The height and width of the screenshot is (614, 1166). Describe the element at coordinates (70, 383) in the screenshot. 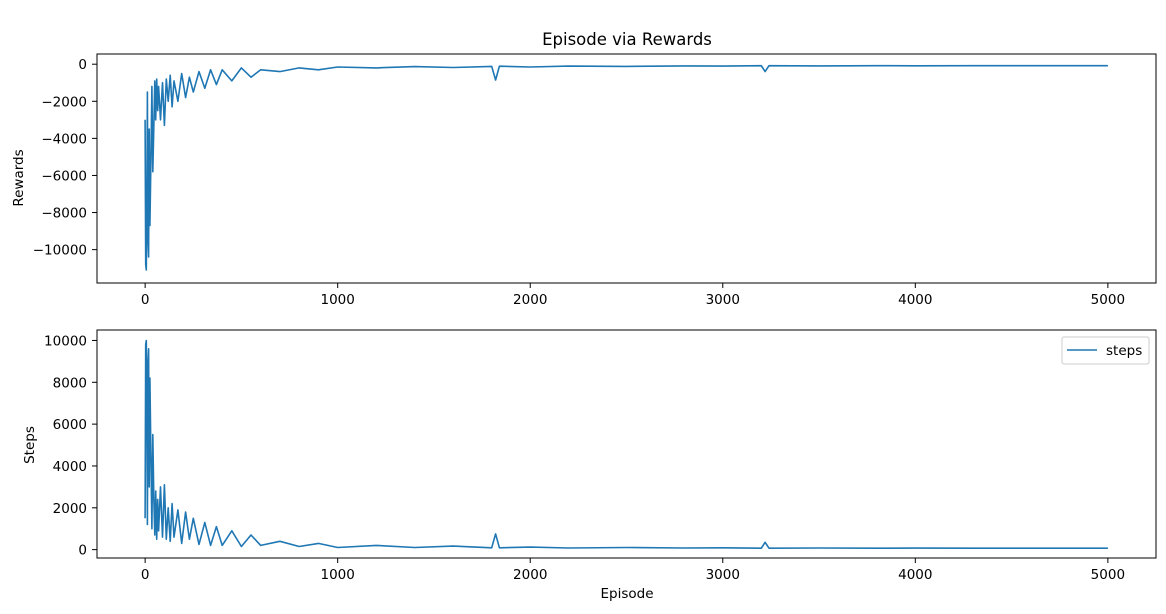

I see `steps-y-tick-label: 8000` at that location.